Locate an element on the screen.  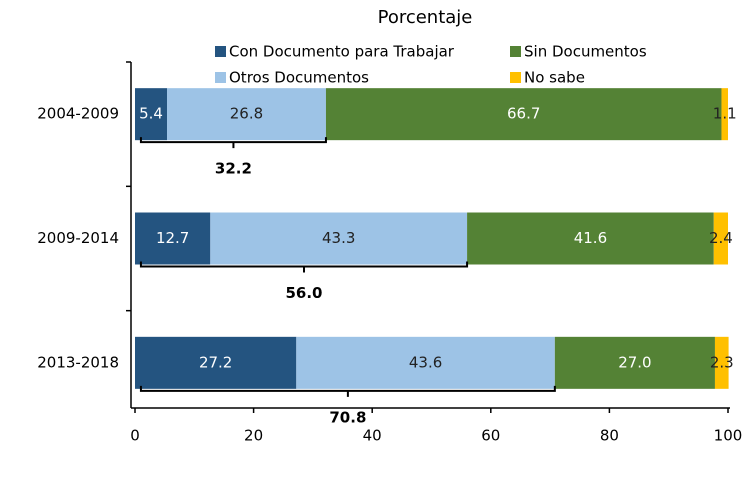
data-label: 26.8 is located at coordinates (246, 114).